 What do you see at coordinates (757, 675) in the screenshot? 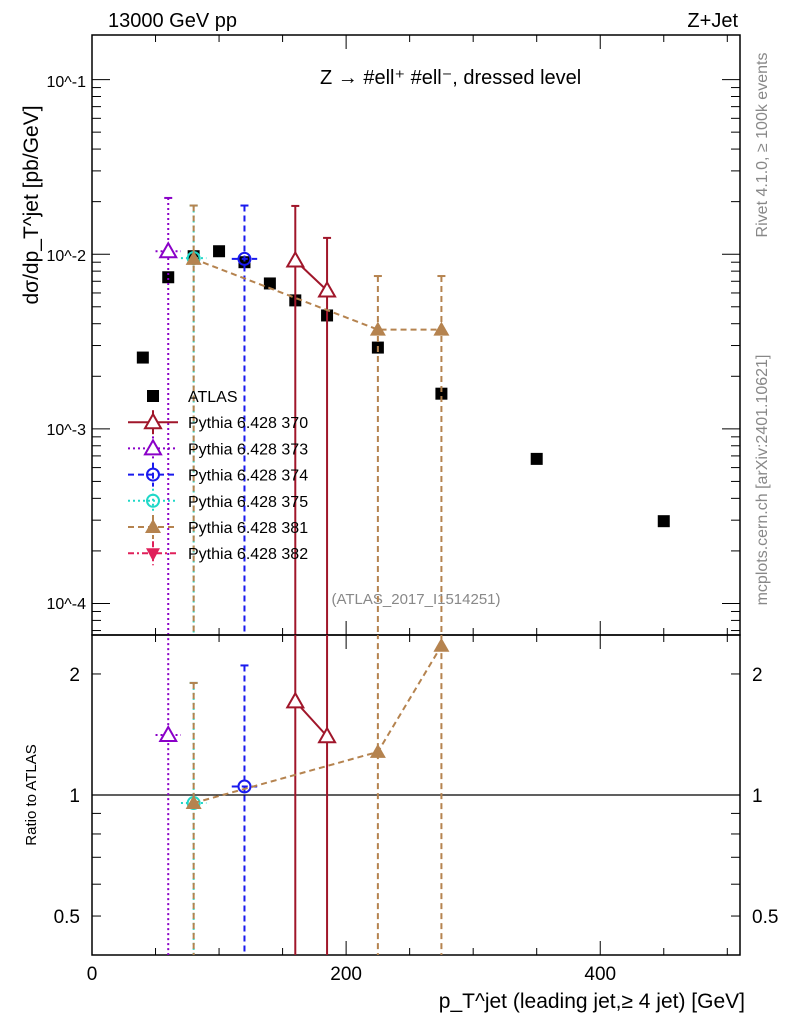
I see `y-tick-label-right: 2` at bounding box center [757, 675].